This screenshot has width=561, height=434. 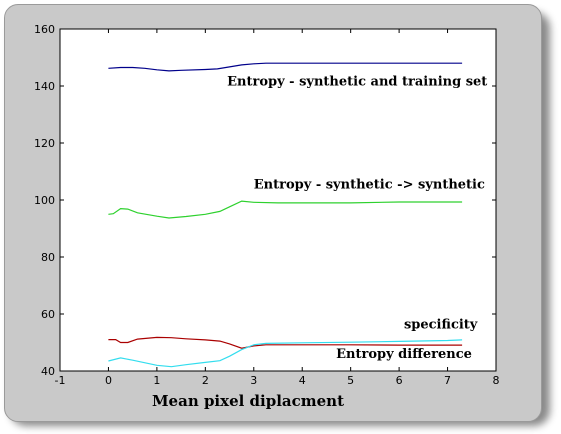 What do you see at coordinates (369, 185) in the screenshot?
I see `annotation-label: Entropy - synthetic -> synthetic` at bounding box center [369, 185].